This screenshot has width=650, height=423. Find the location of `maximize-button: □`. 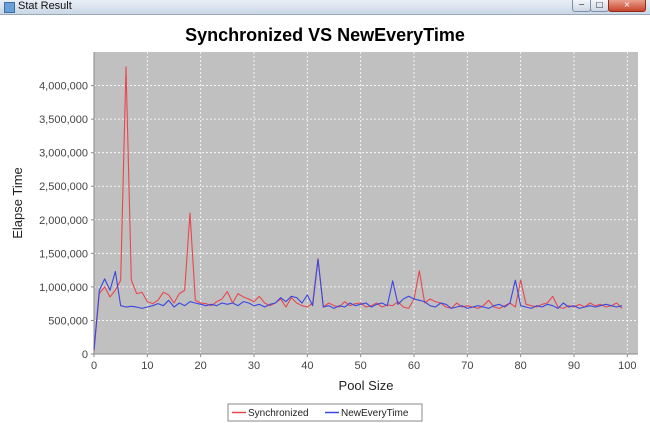

maximize-button: □ is located at coordinates (599, 6).